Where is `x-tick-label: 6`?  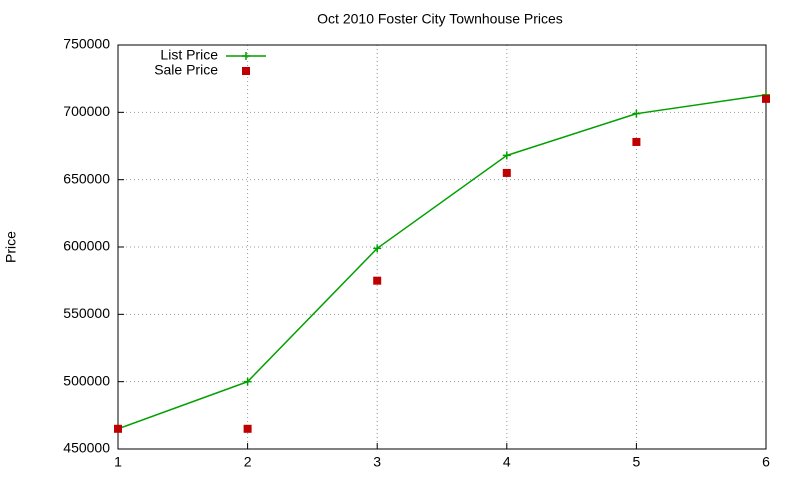 x-tick-label: 6 is located at coordinates (766, 462).